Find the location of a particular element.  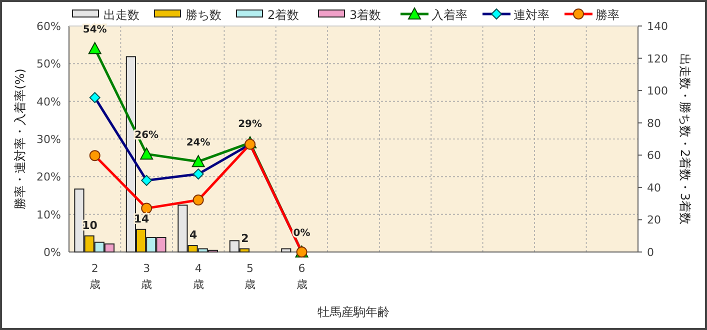

y-axis-title: 勝率・連対率・入着率(%) is located at coordinates (20, 139).